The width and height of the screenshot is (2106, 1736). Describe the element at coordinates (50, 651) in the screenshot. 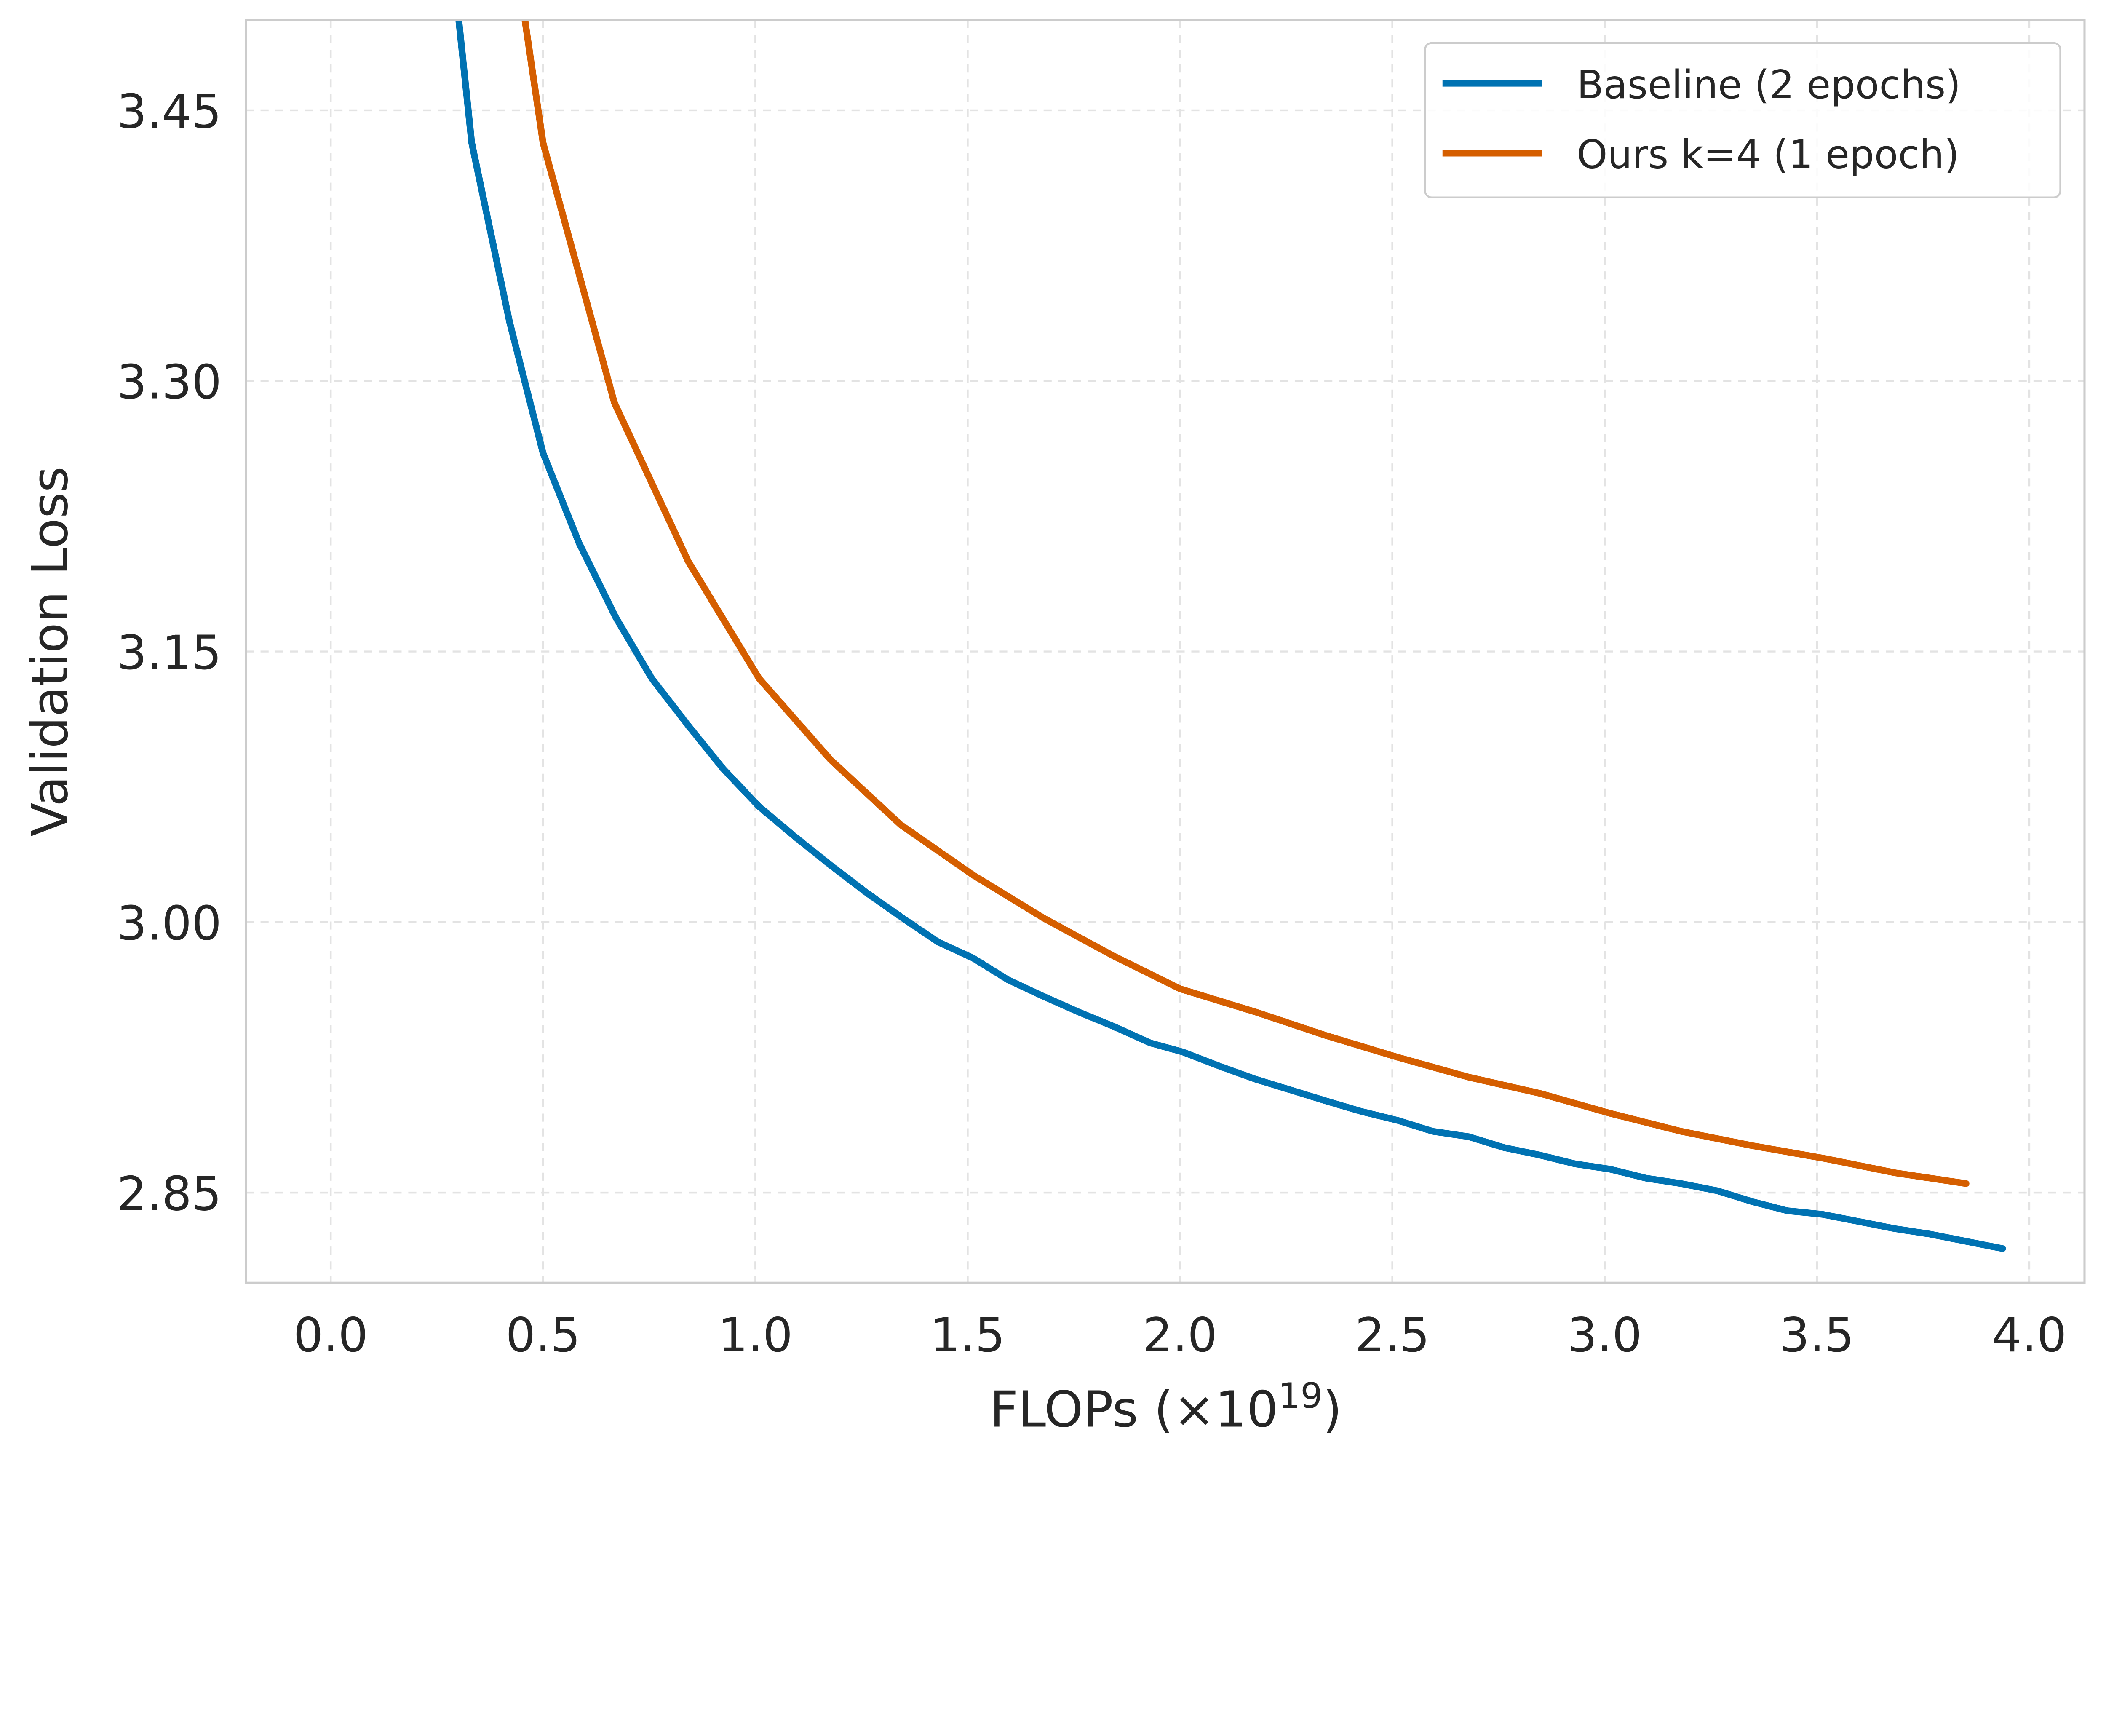

I see `y-axis-label: Validation Loss` at that location.